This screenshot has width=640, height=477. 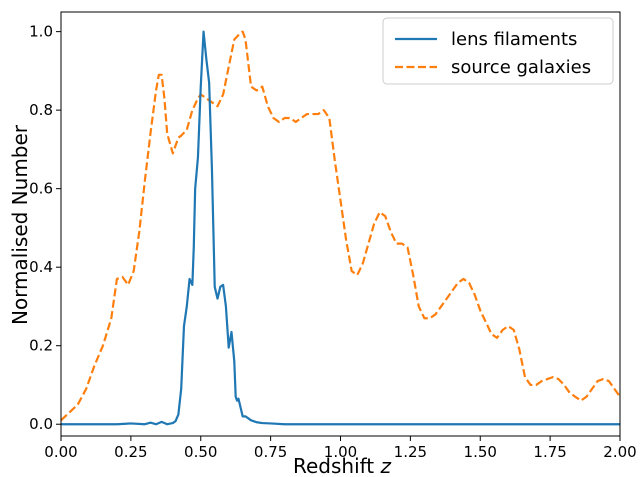 I want to click on x-tick-label: 0.25, so click(x=130, y=452).